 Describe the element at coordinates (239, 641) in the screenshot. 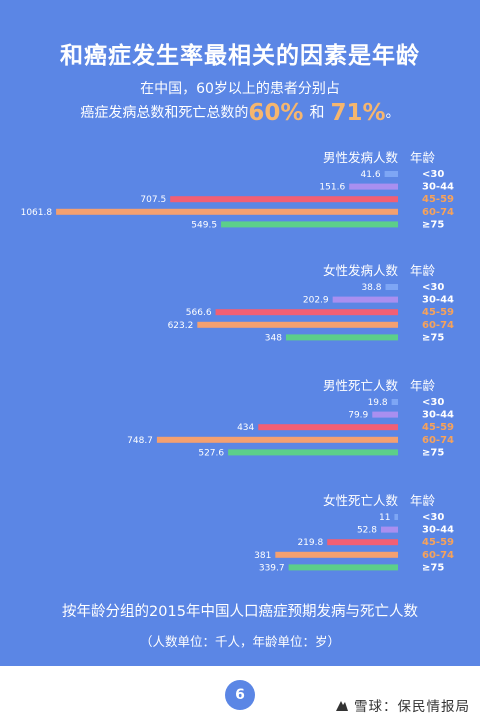

I see `units-note: （人数单位：千人，年龄单位：岁）` at that location.